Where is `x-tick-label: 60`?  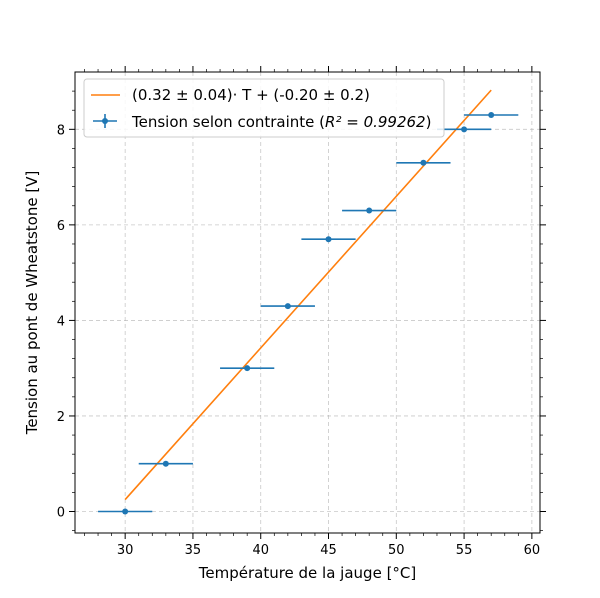 x-tick-label: 60 is located at coordinates (532, 550).